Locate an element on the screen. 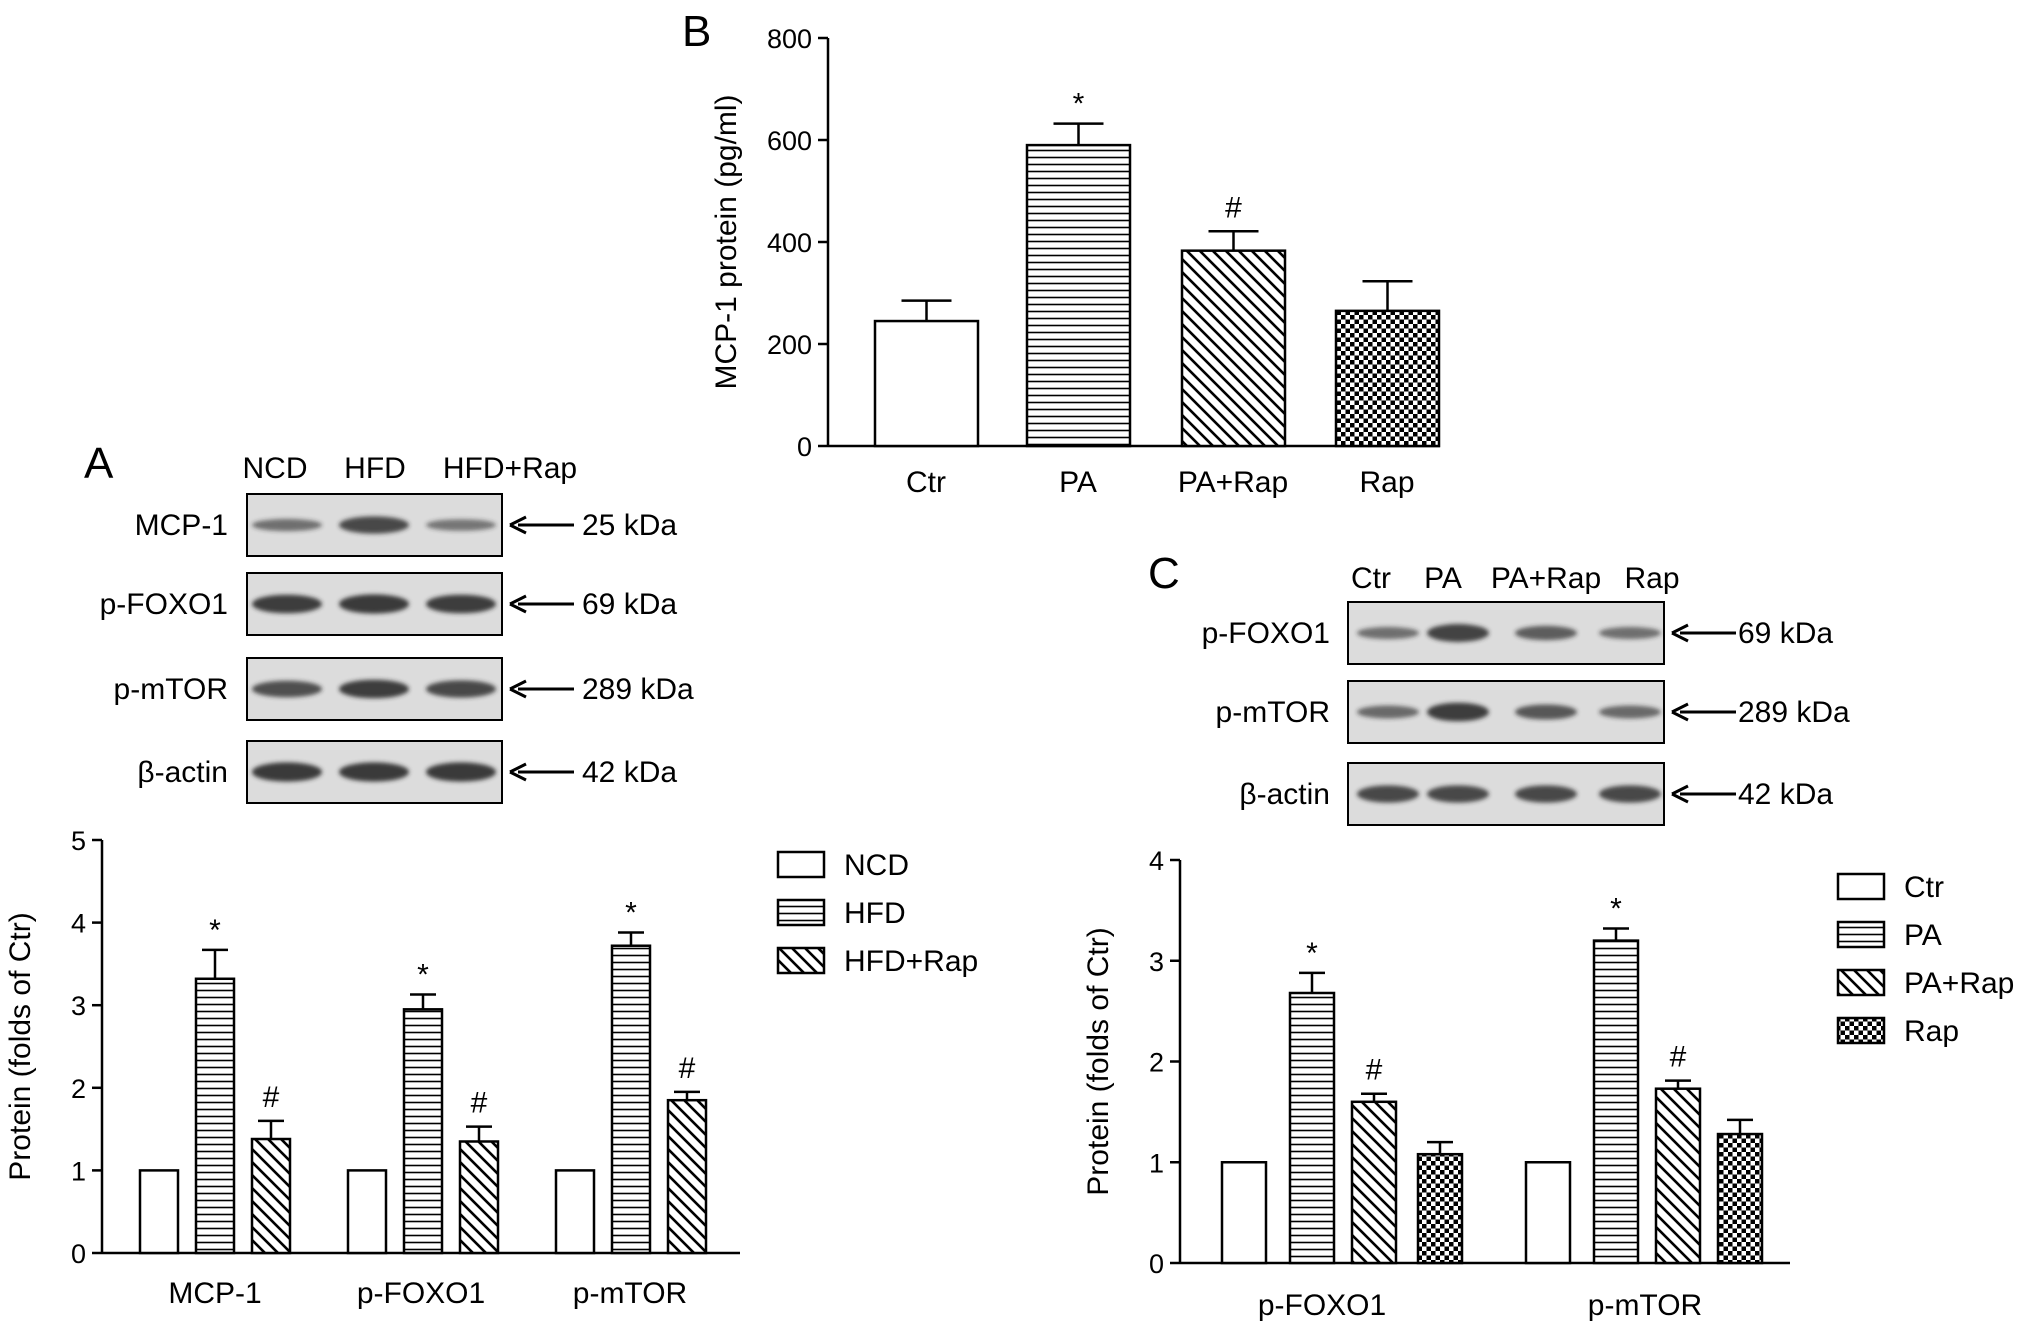 This screenshot has height=1333, width=2032. x-tick-label-pa-rap: PA+Rap is located at coordinates (1233, 482).